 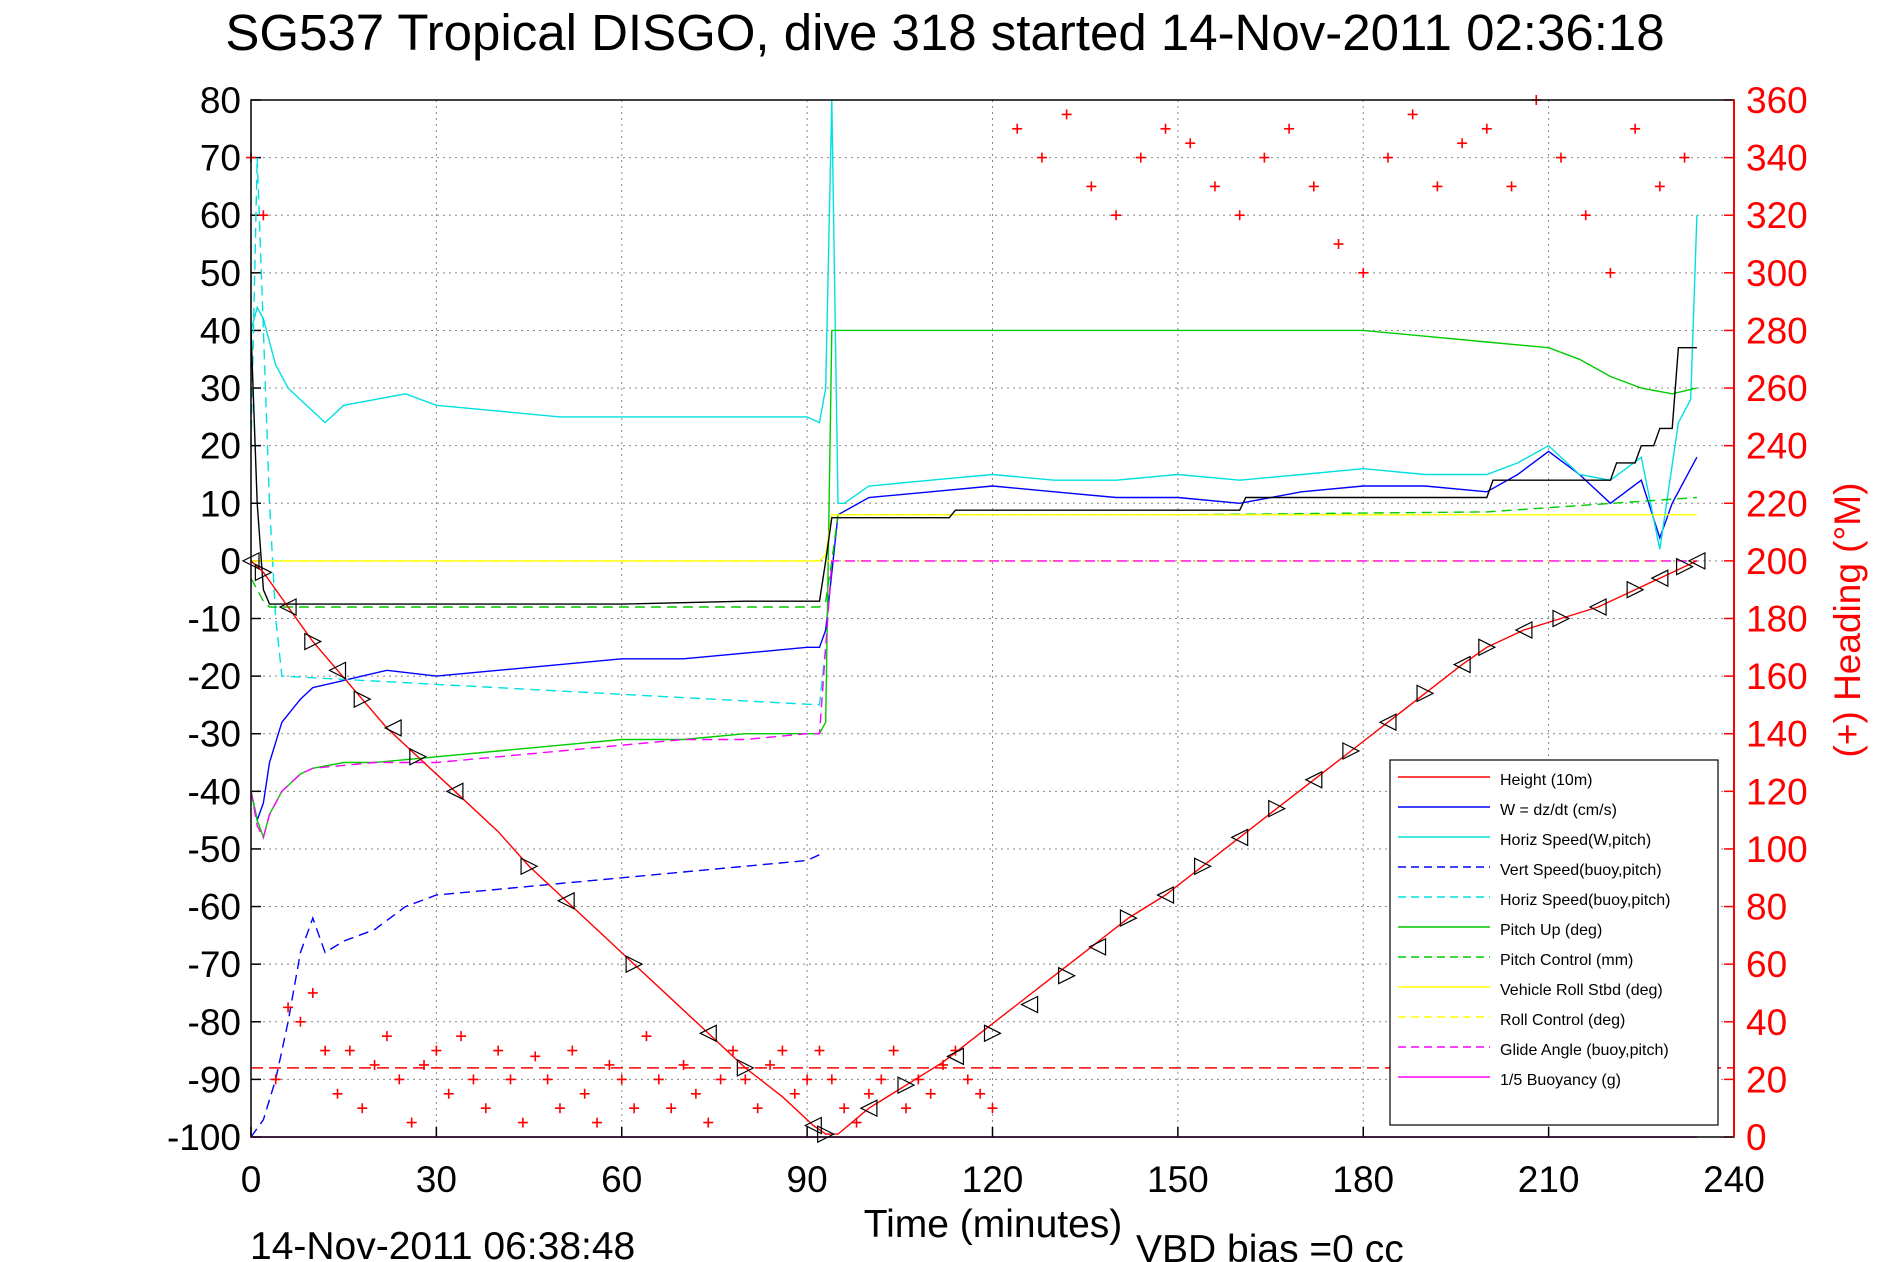 What do you see at coordinates (1566, 960) in the screenshot?
I see `legend-label: Pitch Control (mm)` at bounding box center [1566, 960].